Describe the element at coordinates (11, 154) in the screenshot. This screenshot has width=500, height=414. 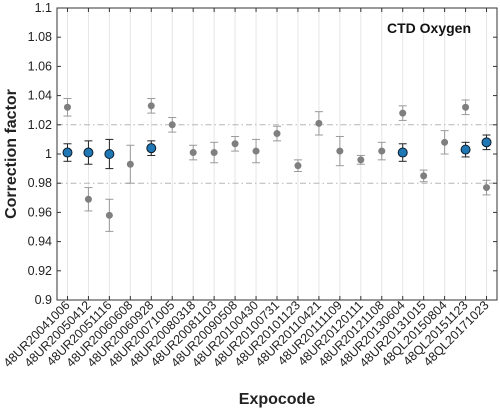
I see `y-axis-title: Correction factor` at that location.